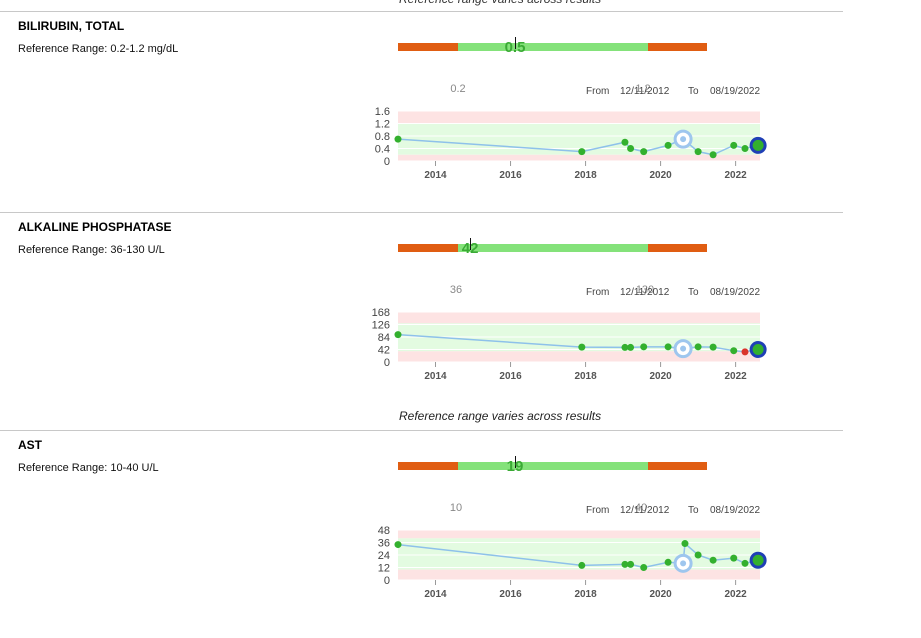  Describe the element at coordinates (552, 66) in the screenshot. I see `reference-range-bar: 0.5 0.2 1.2` at that location.